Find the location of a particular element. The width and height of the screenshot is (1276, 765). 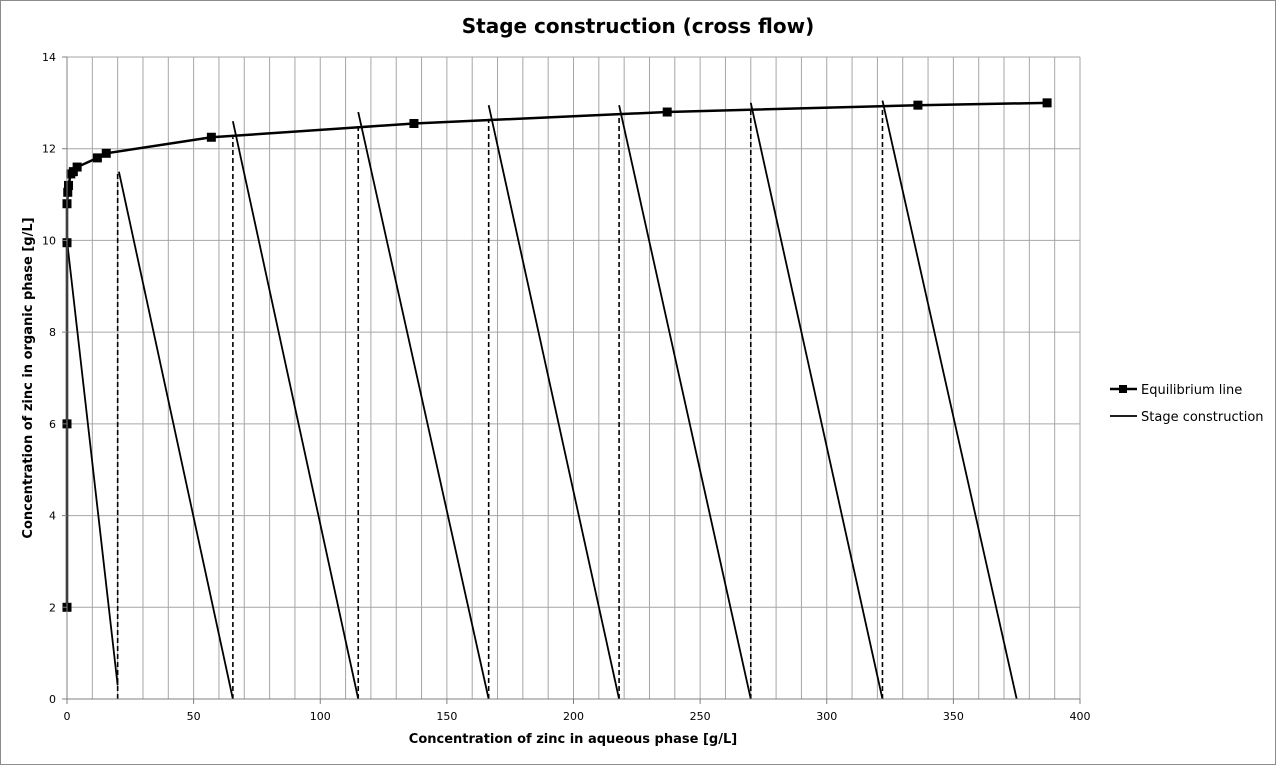

y-tick-label: 6 is located at coordinates (52, 424).